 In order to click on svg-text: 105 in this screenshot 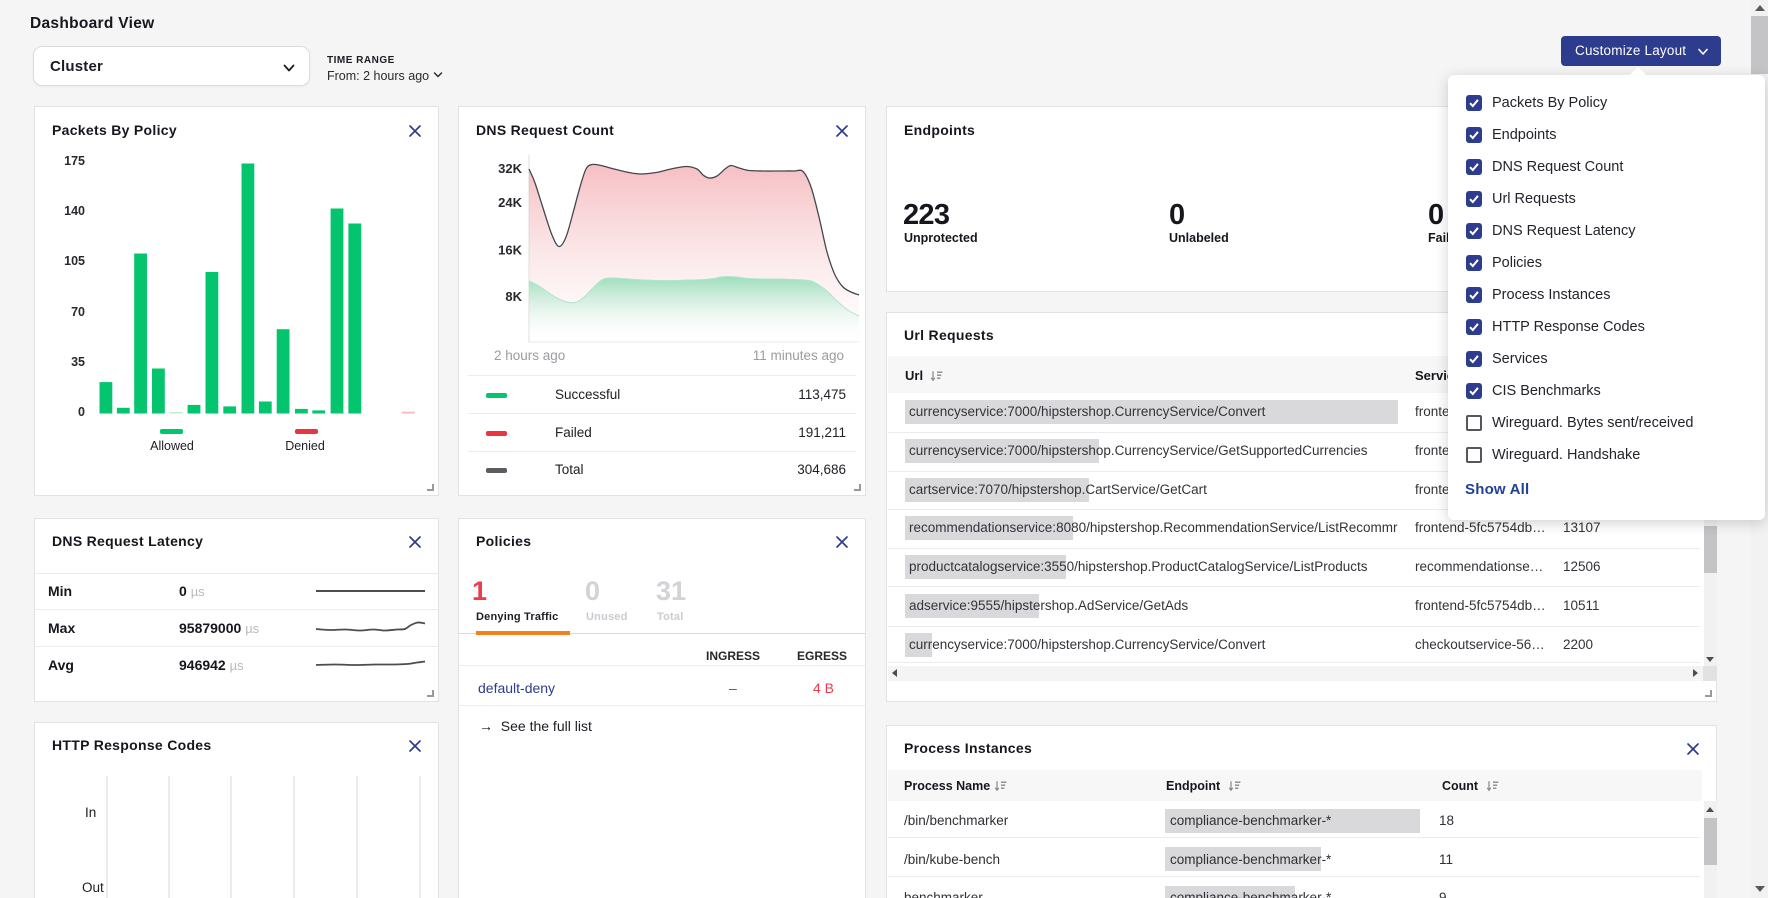, I will do `click(74, 261)`.